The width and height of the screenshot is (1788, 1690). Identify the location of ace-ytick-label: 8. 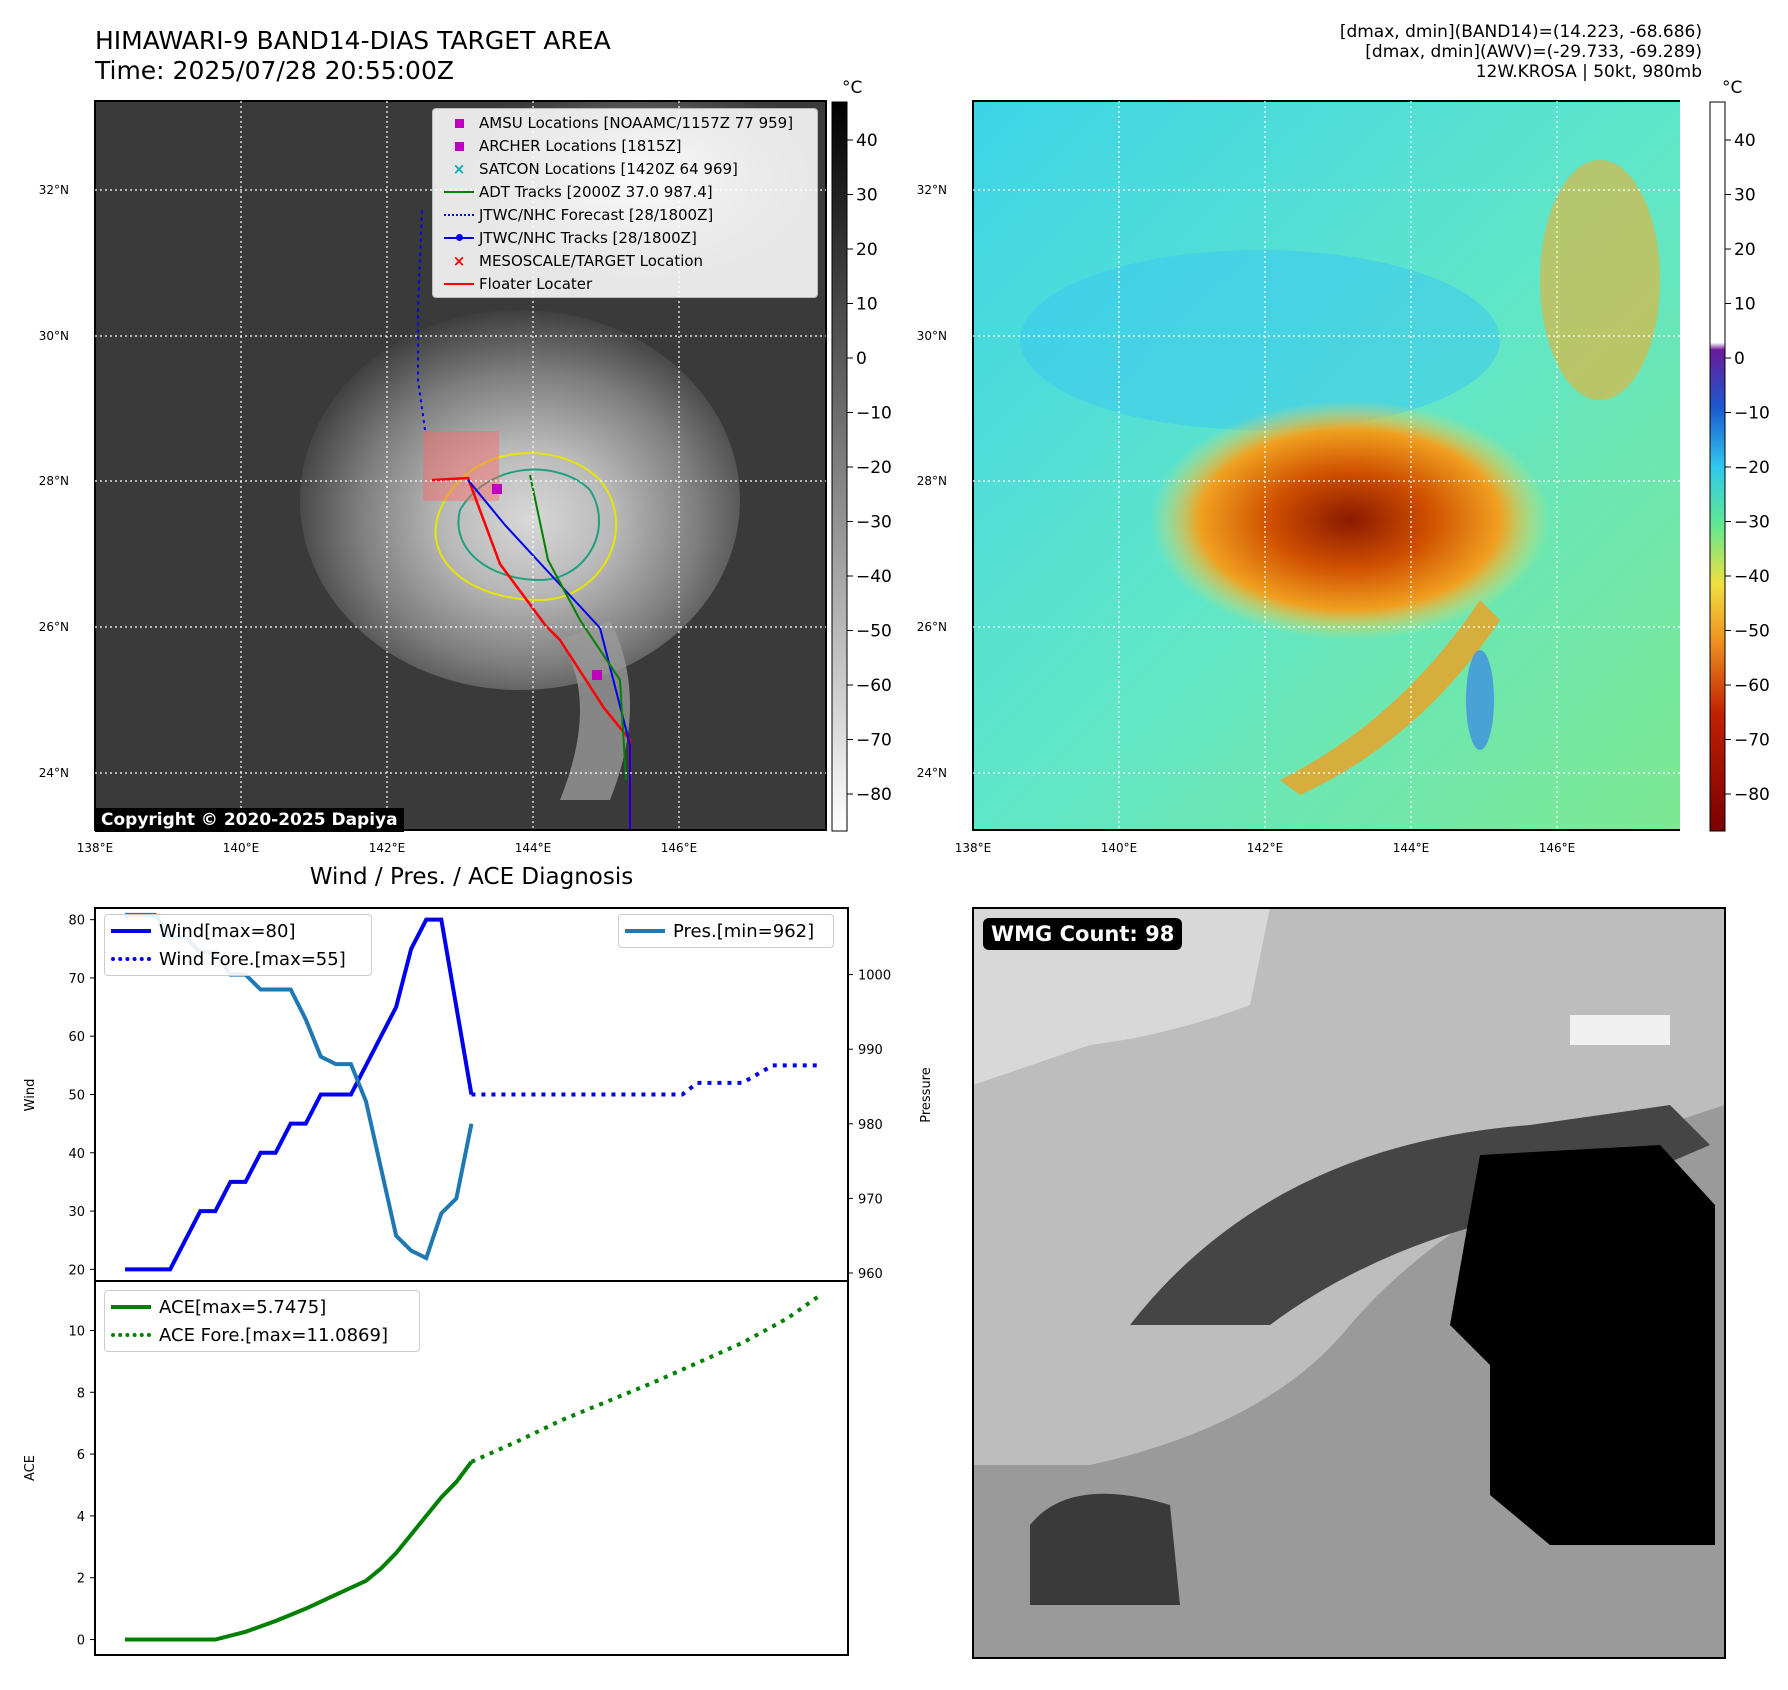
(81, 1393).